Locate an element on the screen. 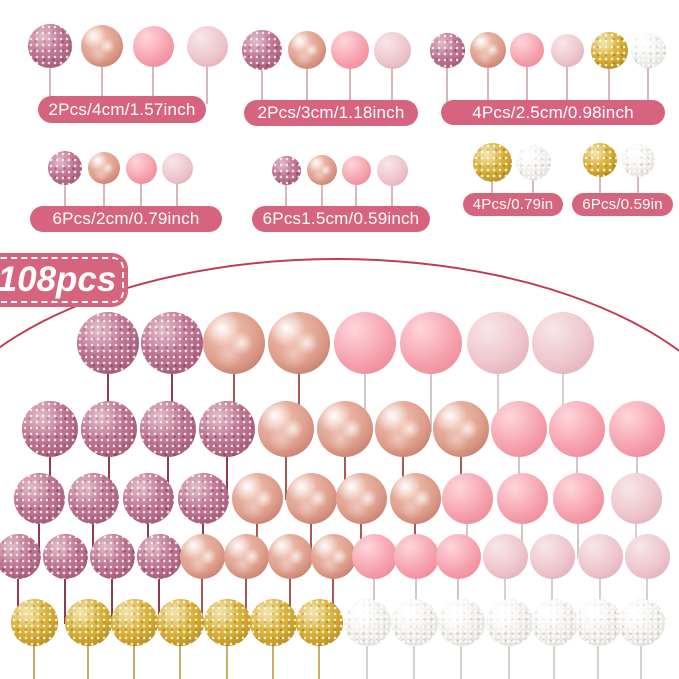  size-pill: 2Pcs/3cm/1.18inch is located at coordinates (331, 113).